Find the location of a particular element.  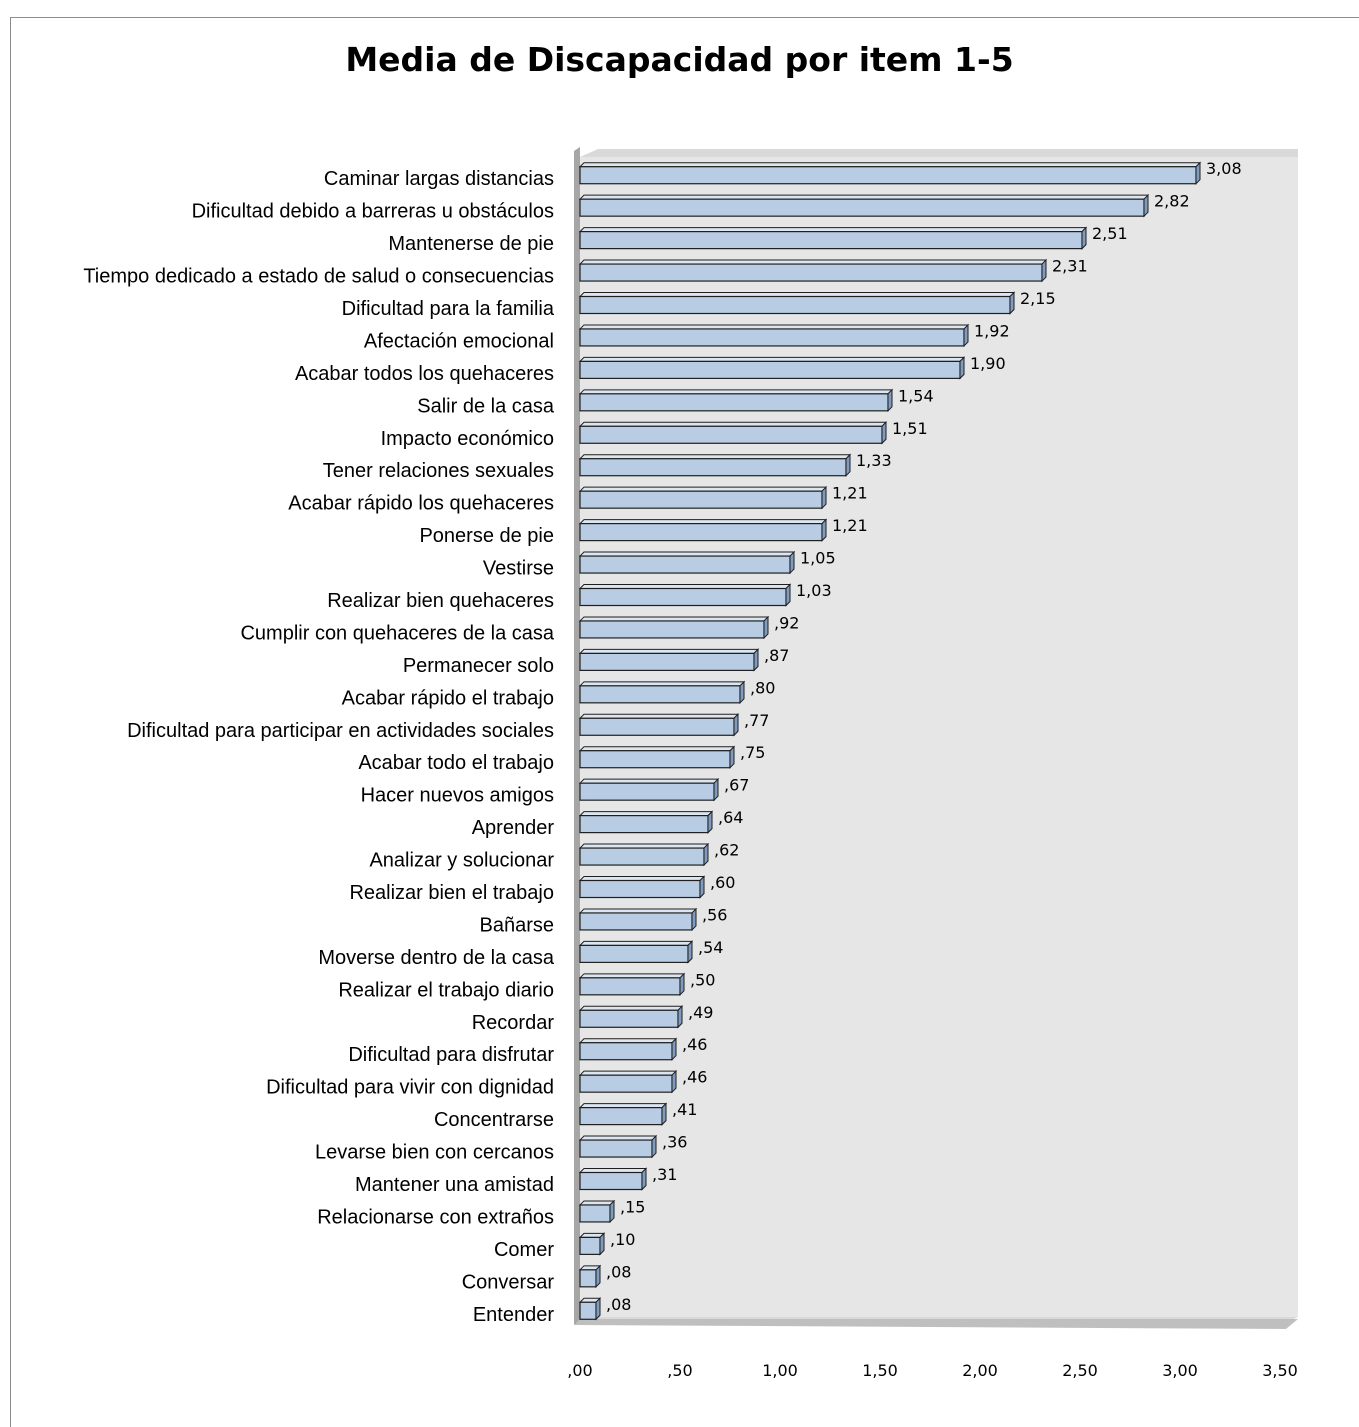

bar-value-label: ,64 is located at coordinates (730, 817).